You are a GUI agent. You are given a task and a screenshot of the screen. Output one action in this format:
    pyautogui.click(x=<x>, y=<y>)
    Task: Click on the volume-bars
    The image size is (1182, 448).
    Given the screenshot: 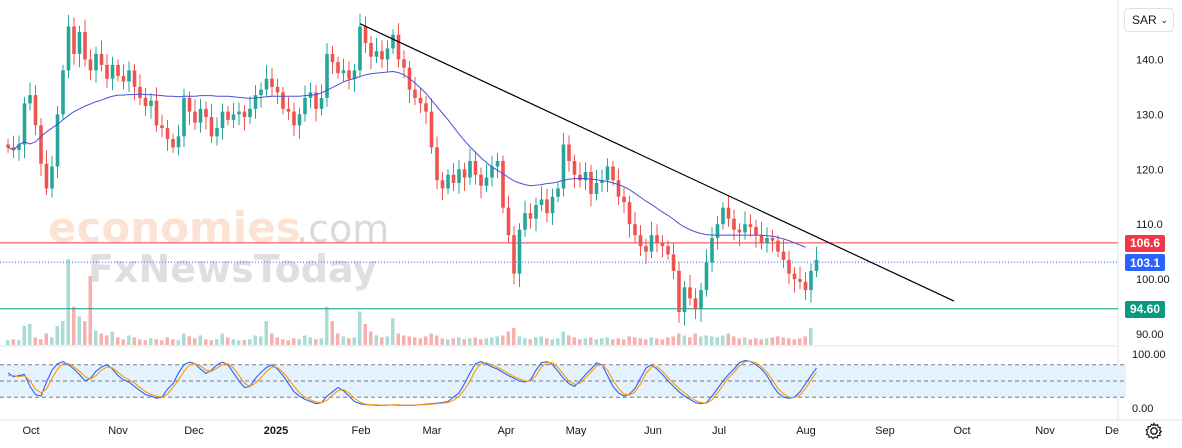 What is the action you would take?
    pyautogui.click(x=409, y=302)
    